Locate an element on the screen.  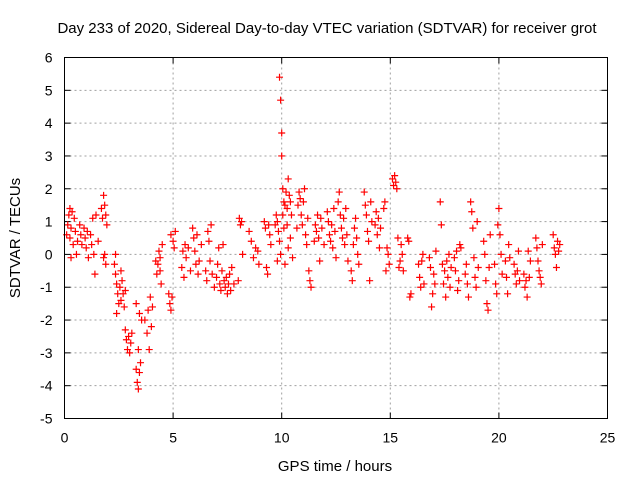
x-tick-labels: 0 5 10 15 20 25 is located at coordinates (338, 438).